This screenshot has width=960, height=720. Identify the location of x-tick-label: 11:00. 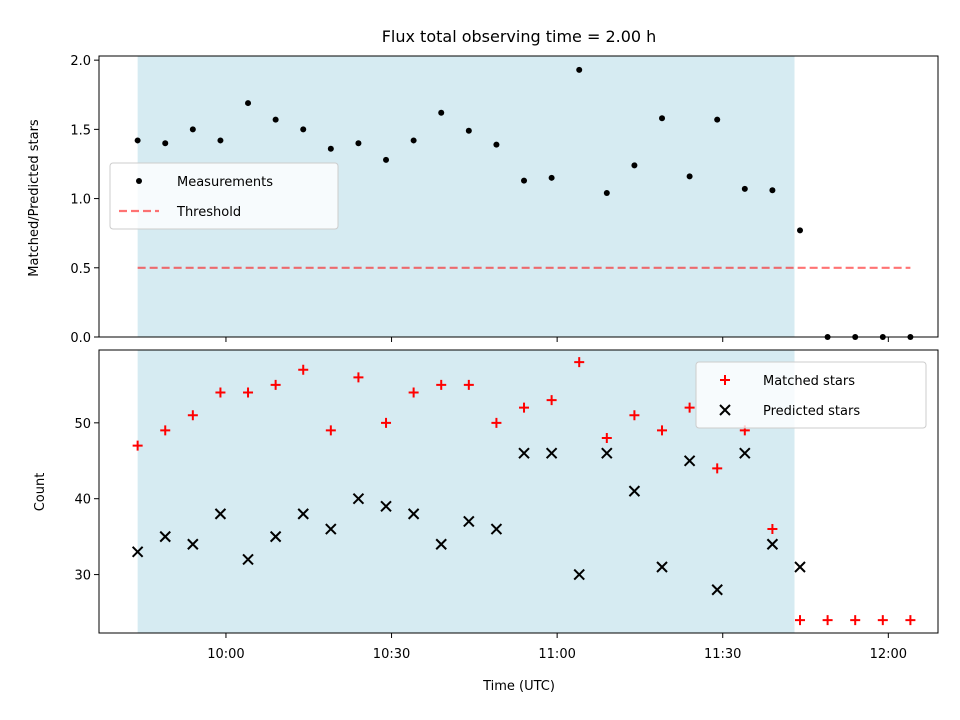
(556, 654).